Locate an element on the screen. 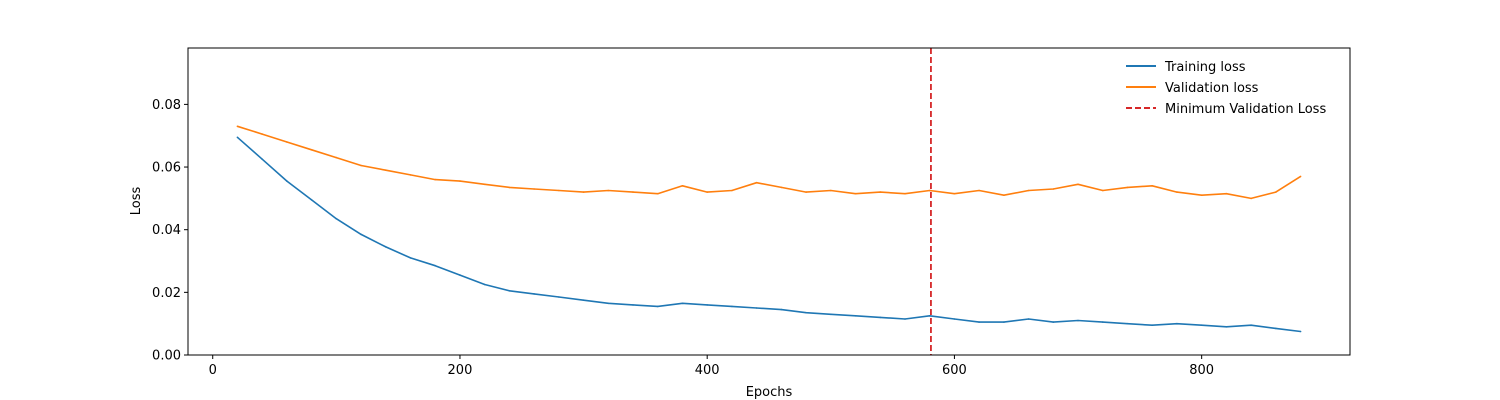  y-axis-label: Loss is located at coordinates (136, 201).